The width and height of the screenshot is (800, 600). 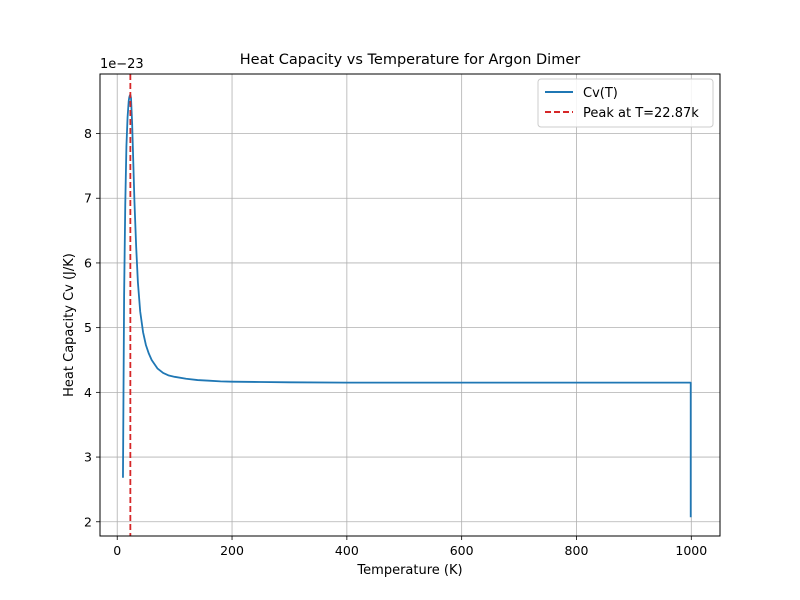 I want to click on x-tick-label: 0, so click(x=117, y=550).